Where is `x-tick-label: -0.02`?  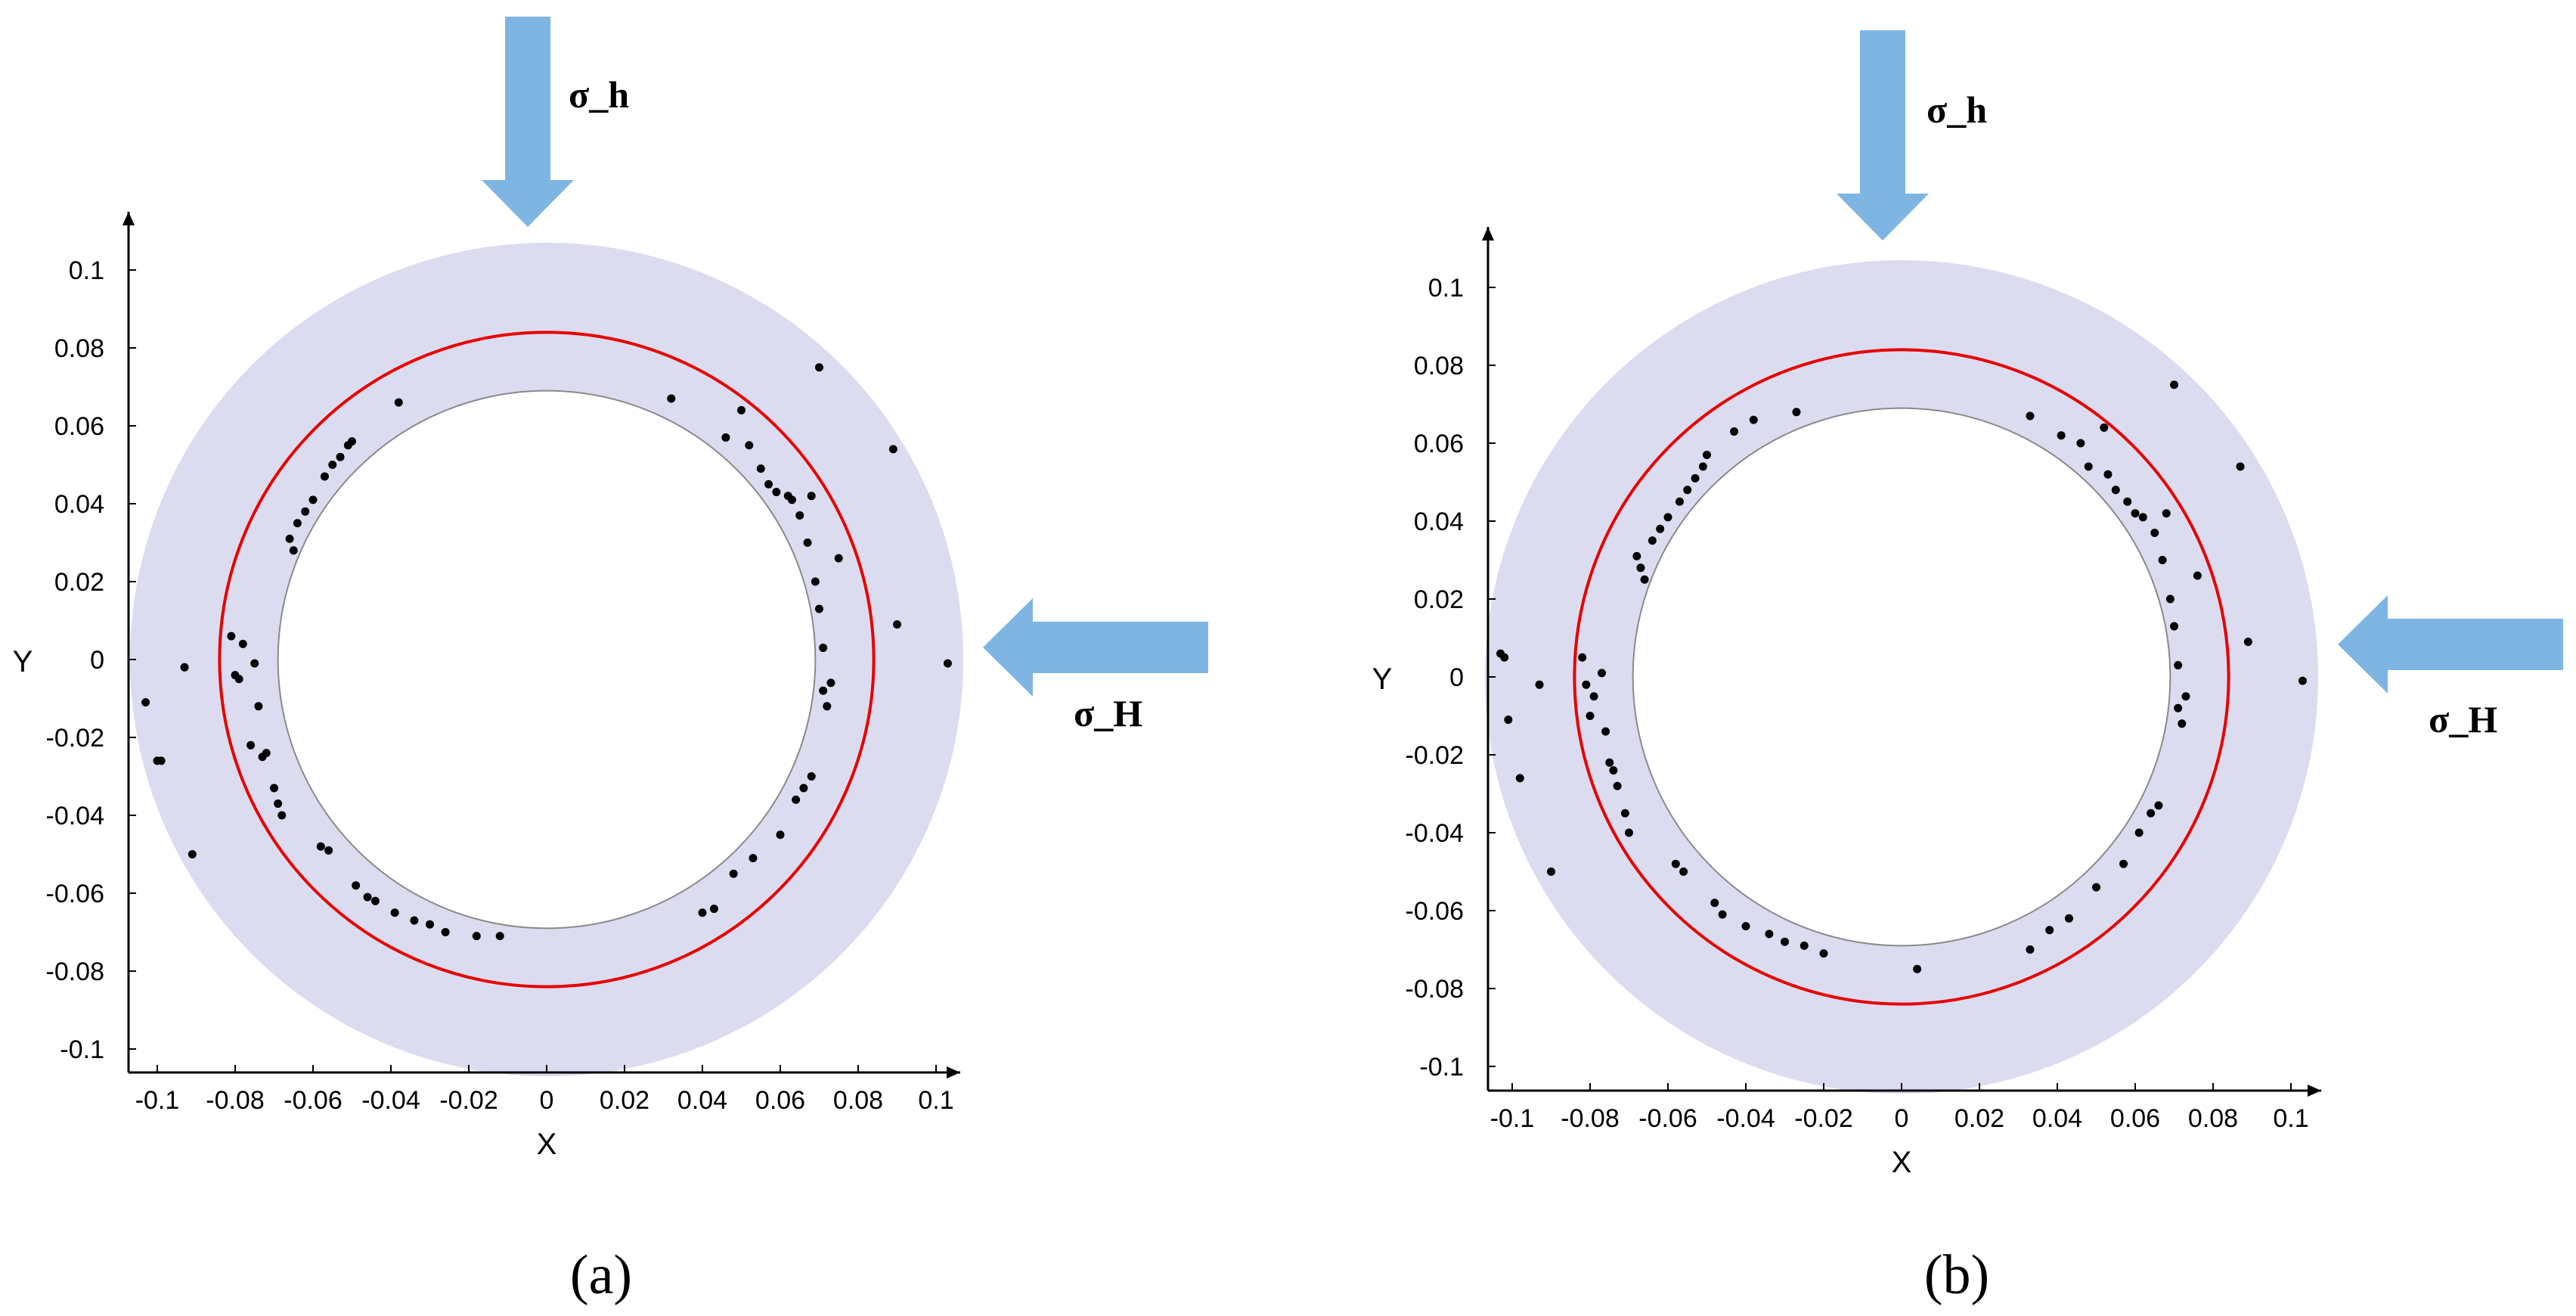
x-tick-label: -0.02 is located at coordinates (468, 1100).